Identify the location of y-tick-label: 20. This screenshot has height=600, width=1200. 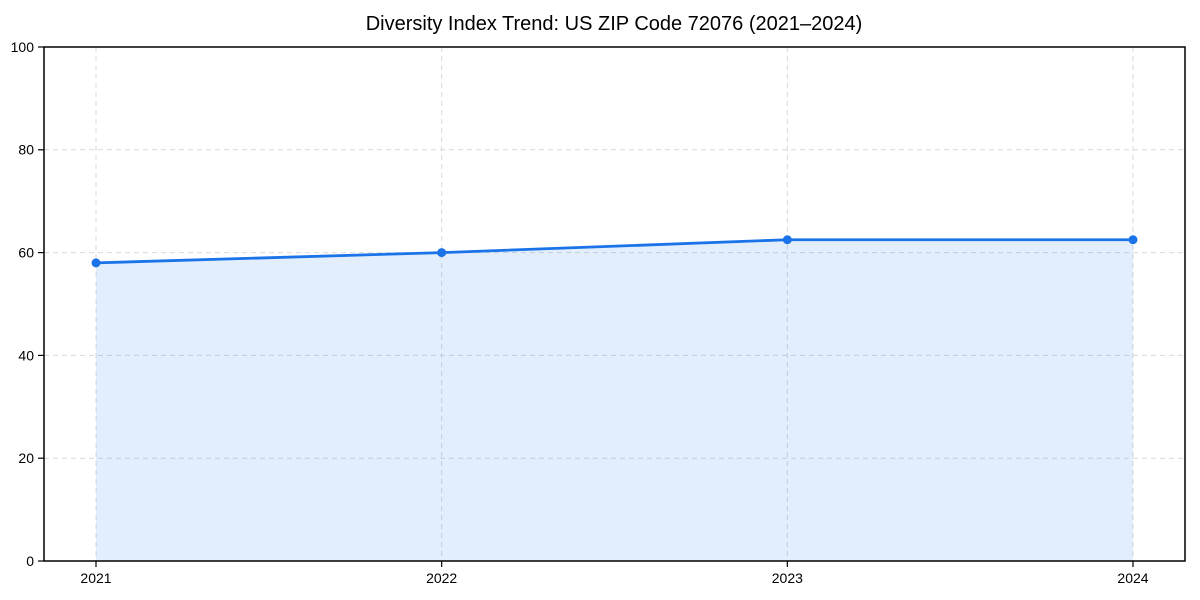
(26, 458).